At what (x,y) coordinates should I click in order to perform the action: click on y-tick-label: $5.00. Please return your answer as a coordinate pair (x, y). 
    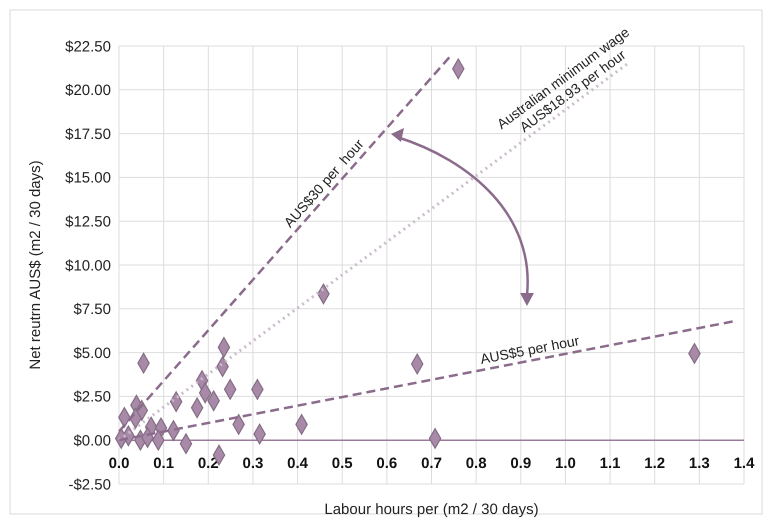
    Looking at the image, I should click on (92, 353).